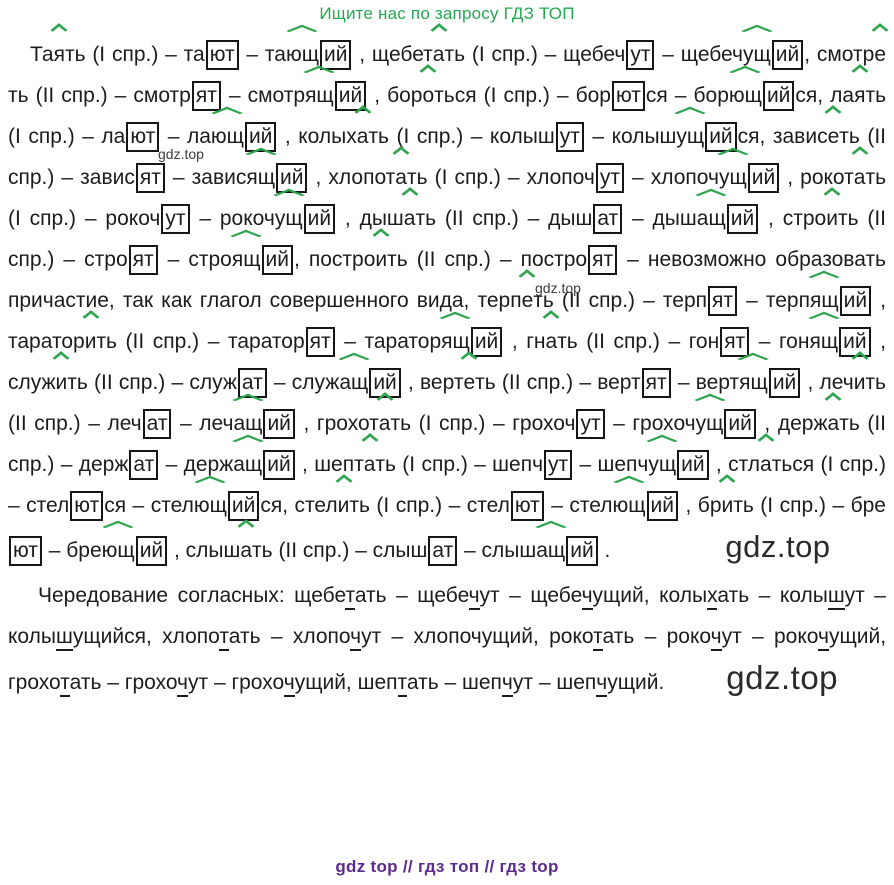 This screenshot has height=885, width=894. I want to click on text-run: ть (I спр.) – рокоч, so click(447, 198).